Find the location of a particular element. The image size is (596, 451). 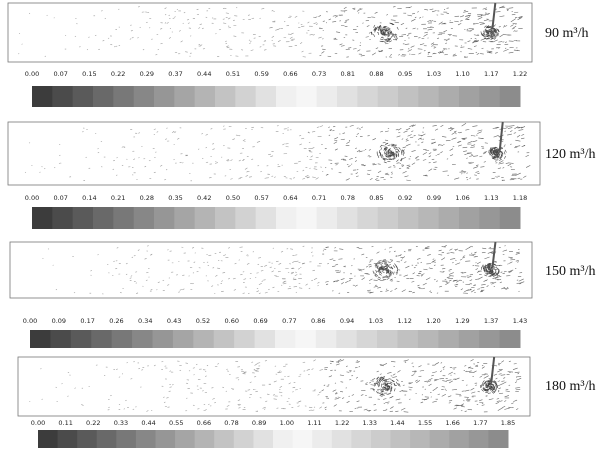

colorbar-tick-label: 0.28 is located at coordinates (147, 198).